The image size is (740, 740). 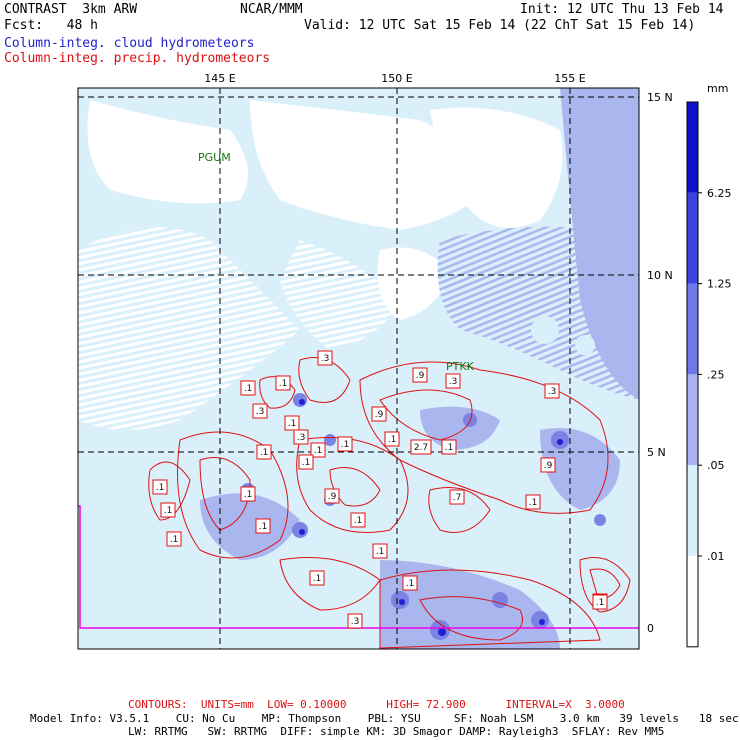 I want to click on latitude-label: 0, so click(x=650, y=628).